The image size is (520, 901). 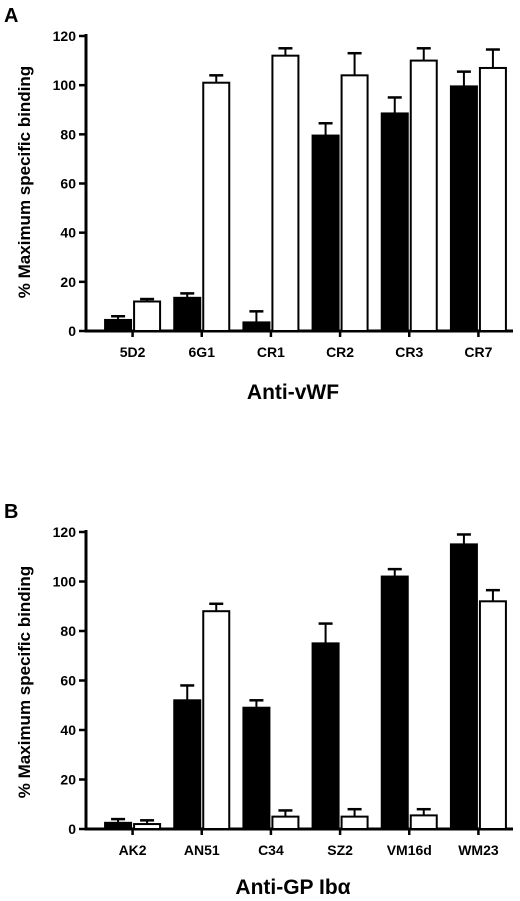 What do you see at coordinates (65, 36) in the screenshot?
I see `panel-a-y-tick-label: 120` at bounding box center [65, 36].